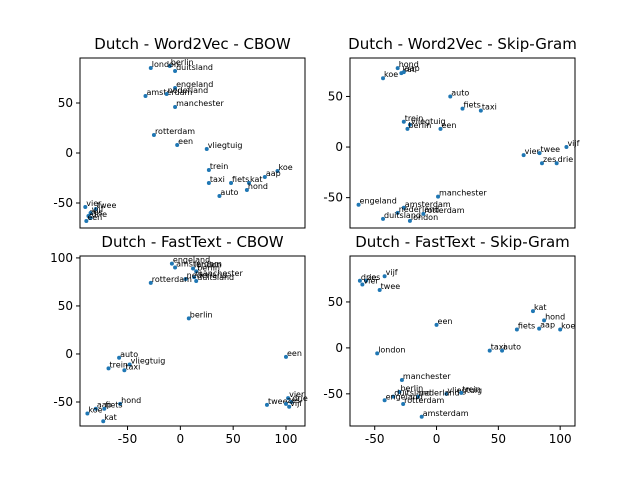  What do you see at coordinates (560, 439) in the screenshot?
I see `x-tick-label: 100` at bounding box center [560, 439].